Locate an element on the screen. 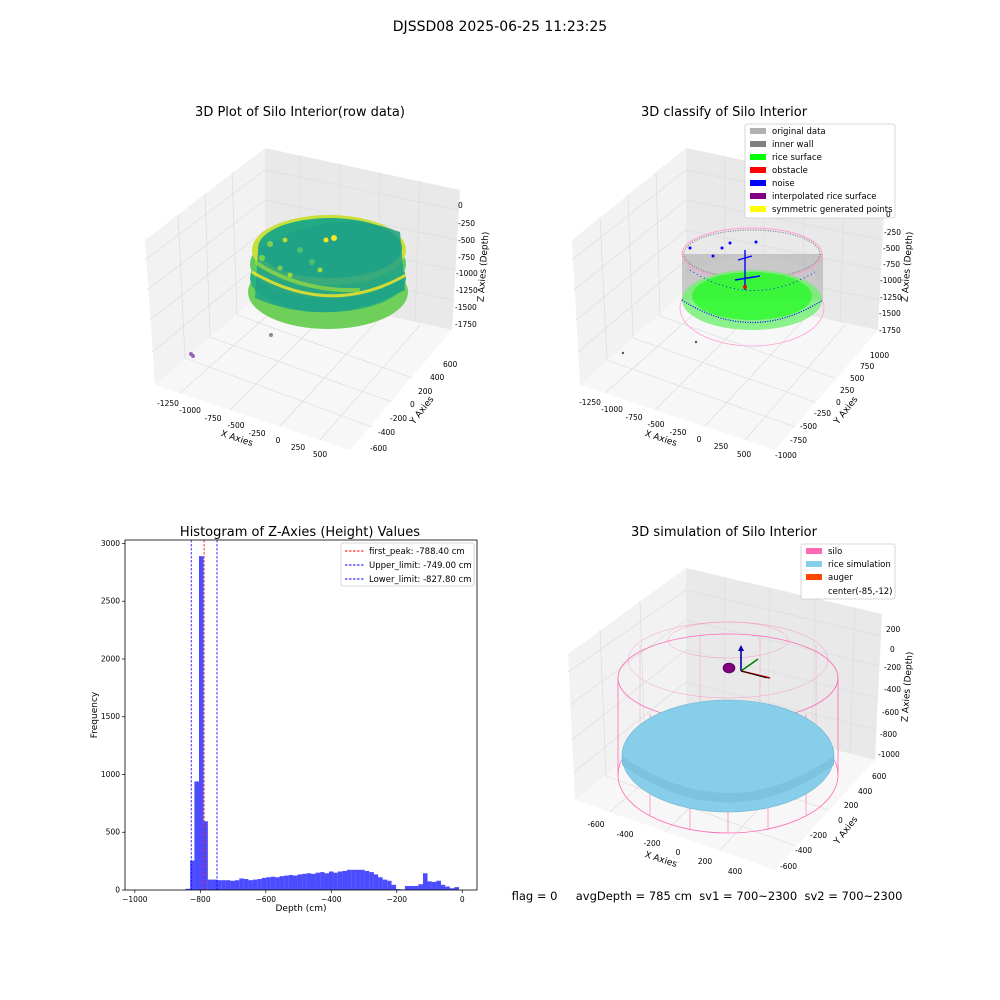 Image resolution: width=1000 pixels, height=1000 pixels. classify-pane-back-left is located at coordinates (629, 266).